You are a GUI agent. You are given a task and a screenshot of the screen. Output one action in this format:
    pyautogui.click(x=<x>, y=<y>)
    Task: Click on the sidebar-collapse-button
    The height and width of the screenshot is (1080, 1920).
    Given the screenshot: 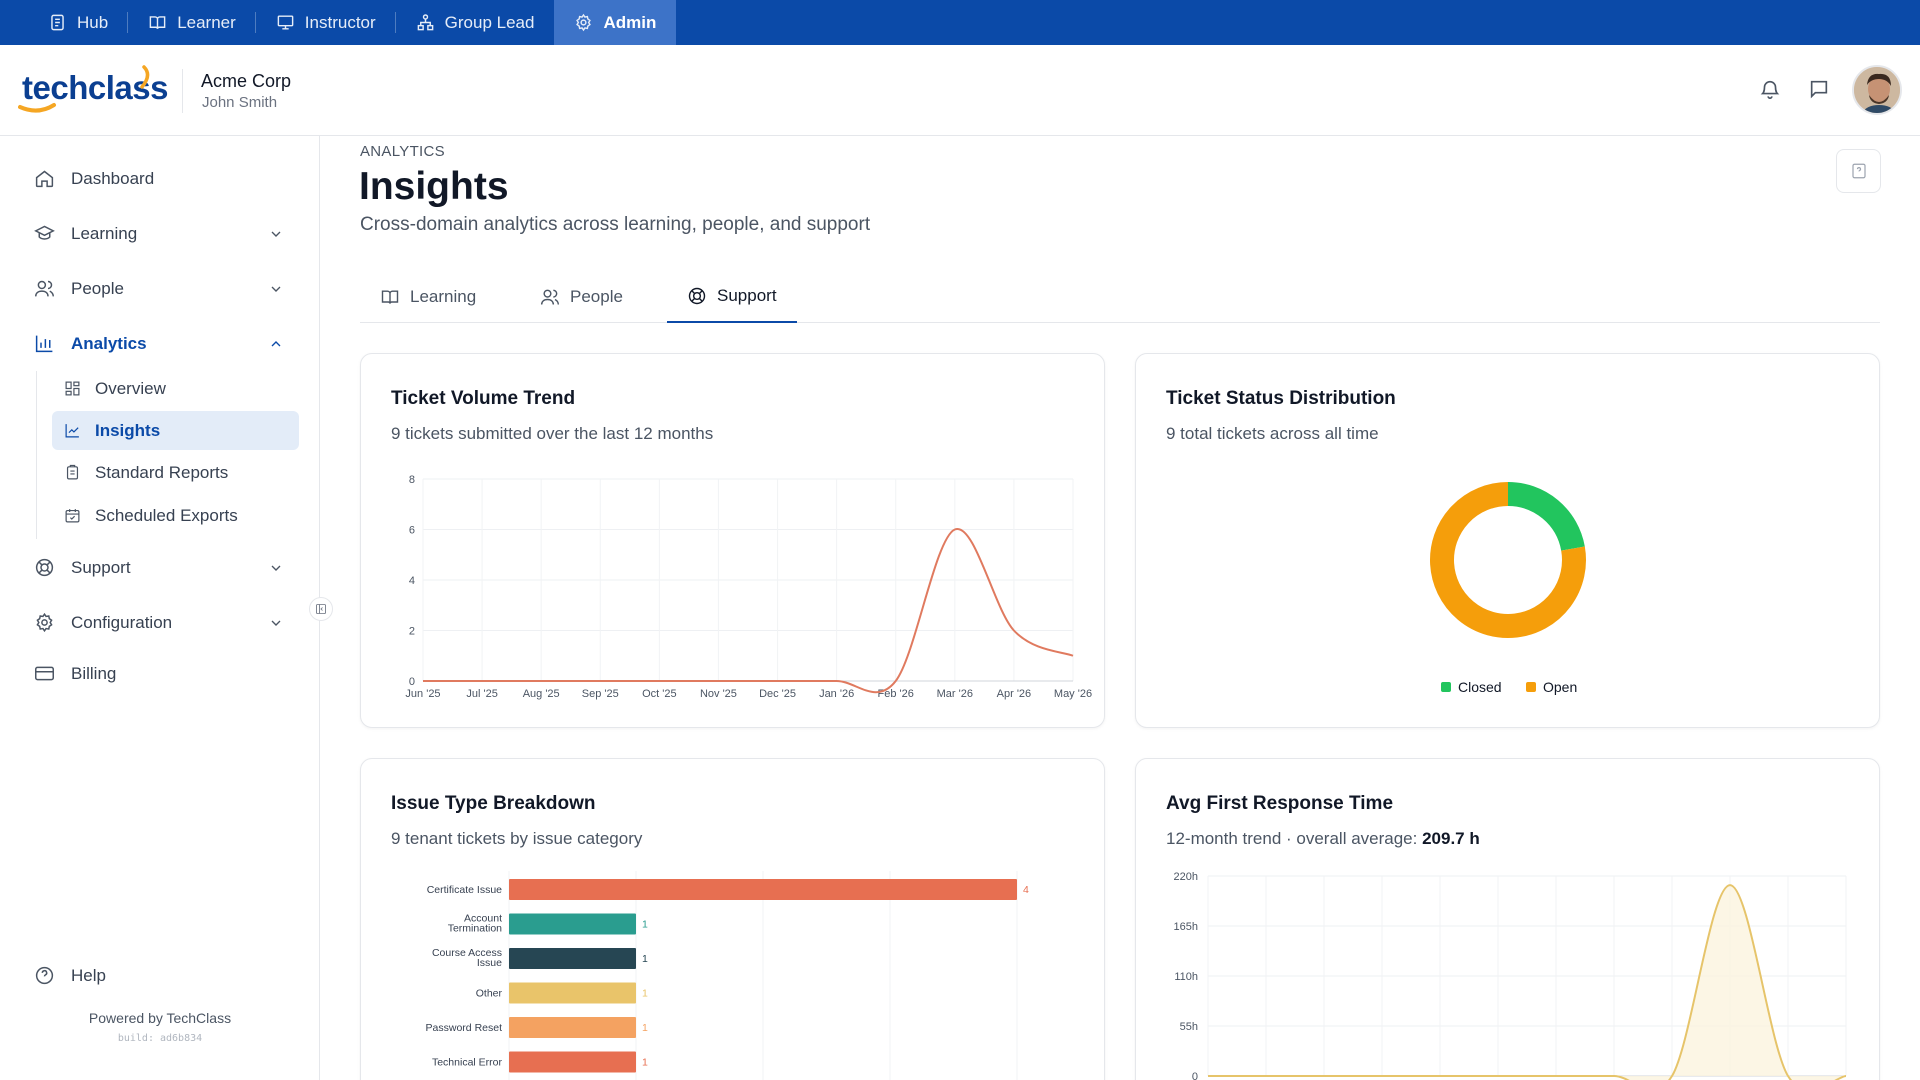 What is the action you would take?
    pyautogui.click(x=321, y=609)
    